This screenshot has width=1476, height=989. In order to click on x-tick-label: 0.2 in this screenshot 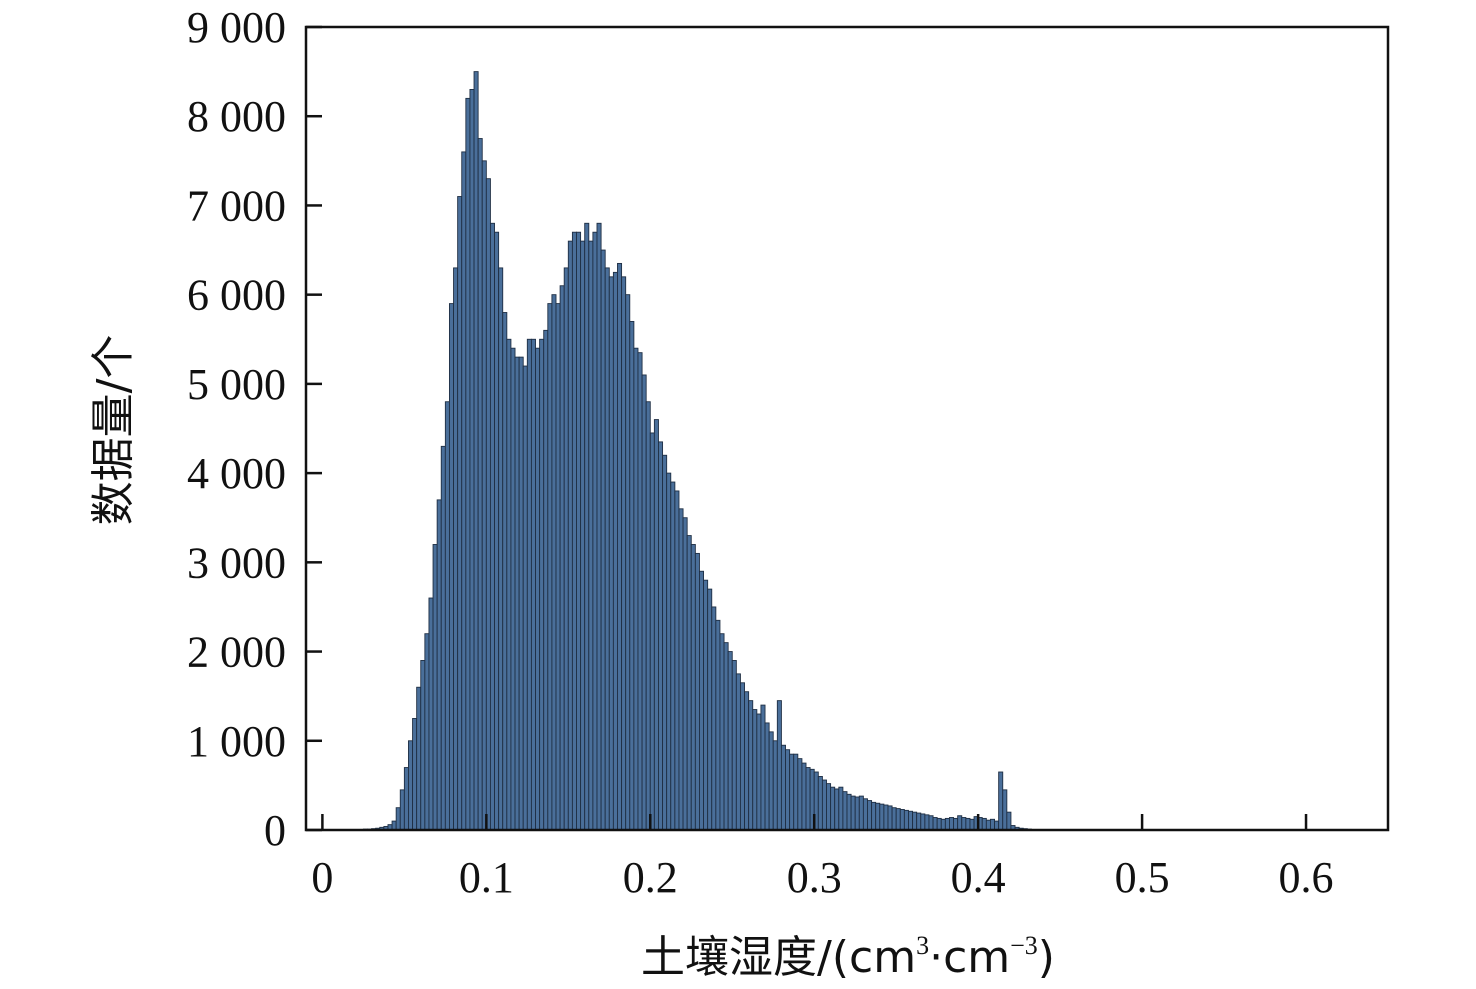, I will do `click(650, 877)`.